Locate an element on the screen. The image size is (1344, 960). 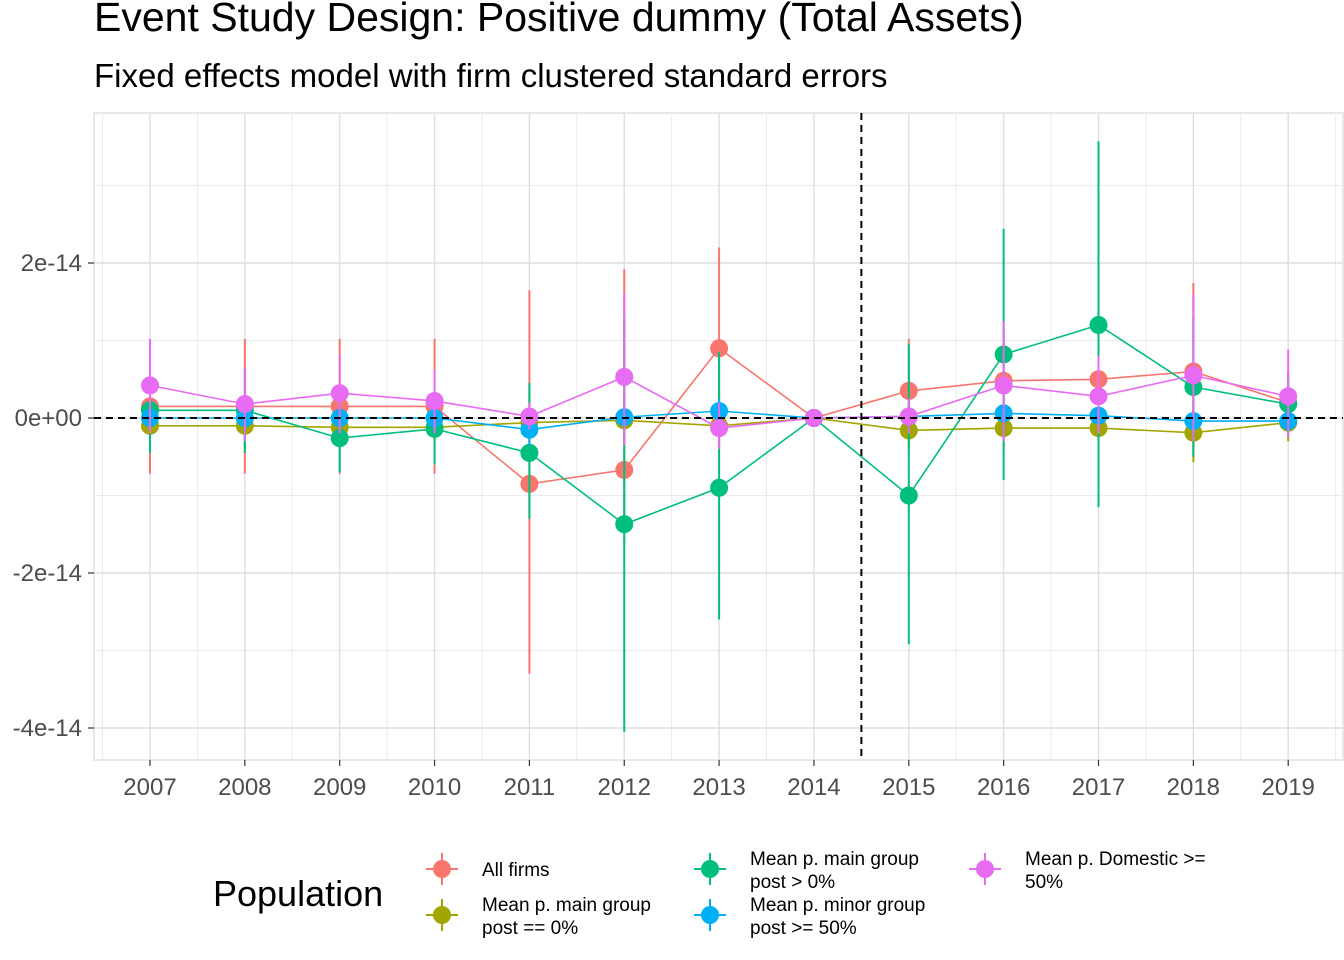
x-tick-label: 2014 is located at coordinates (813, 787).